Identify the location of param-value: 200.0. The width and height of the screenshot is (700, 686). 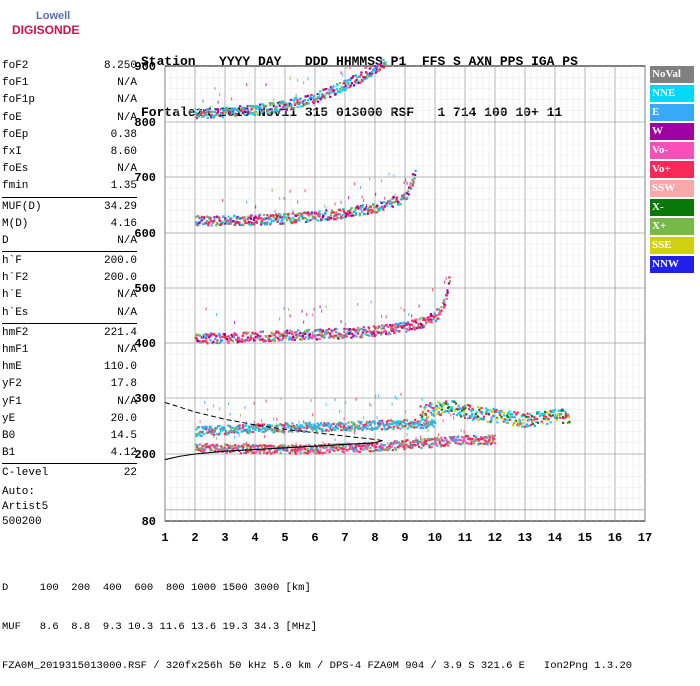
(120, 278).